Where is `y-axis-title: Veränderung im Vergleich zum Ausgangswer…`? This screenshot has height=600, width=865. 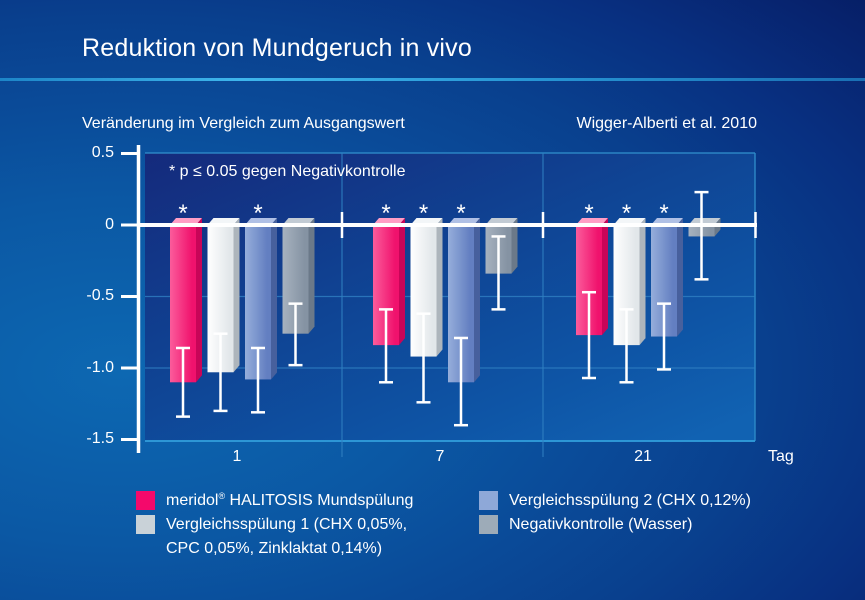
y-axis-title: Veränderung im Vergleich zum Ausgangswer… is located at coordinates (243, 123).